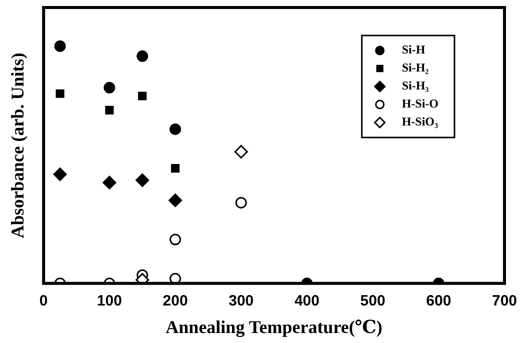 The width and height of the screenshot is (520, 343). Describe the element at coordinates (109, 301) in the screenshot. I see `x-tick-label: 100` at that location.